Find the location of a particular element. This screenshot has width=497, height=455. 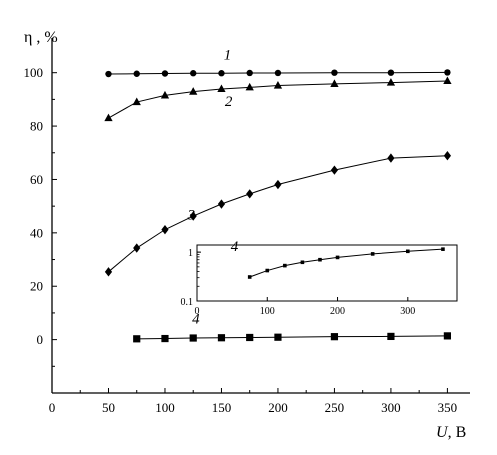

y-tick-label: 40 is located at coordinates (36, 232).